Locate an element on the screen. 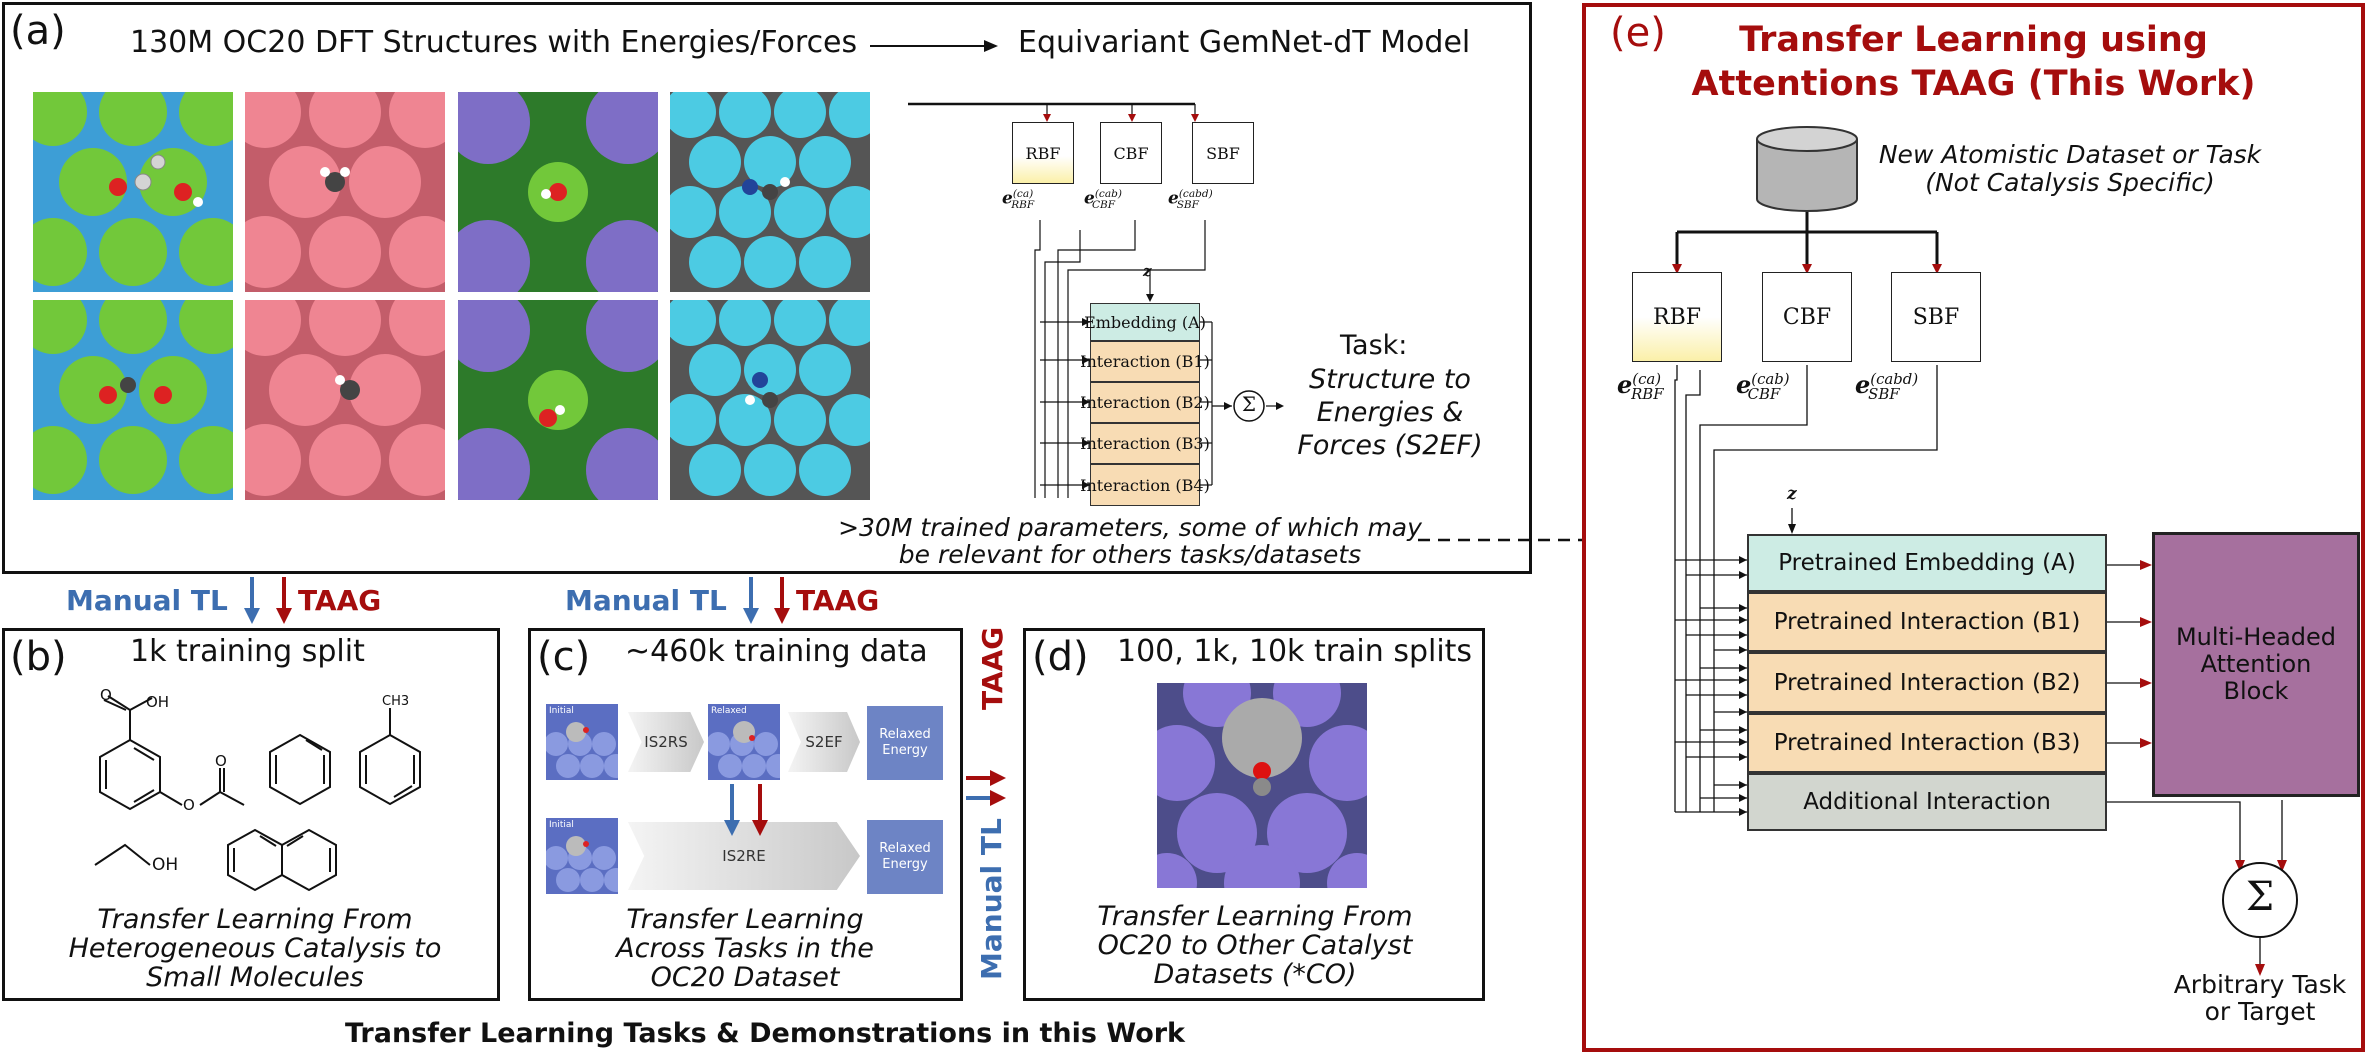  panel-e-title-1: Transfer Learning using is located at coordinates (1973, 40).